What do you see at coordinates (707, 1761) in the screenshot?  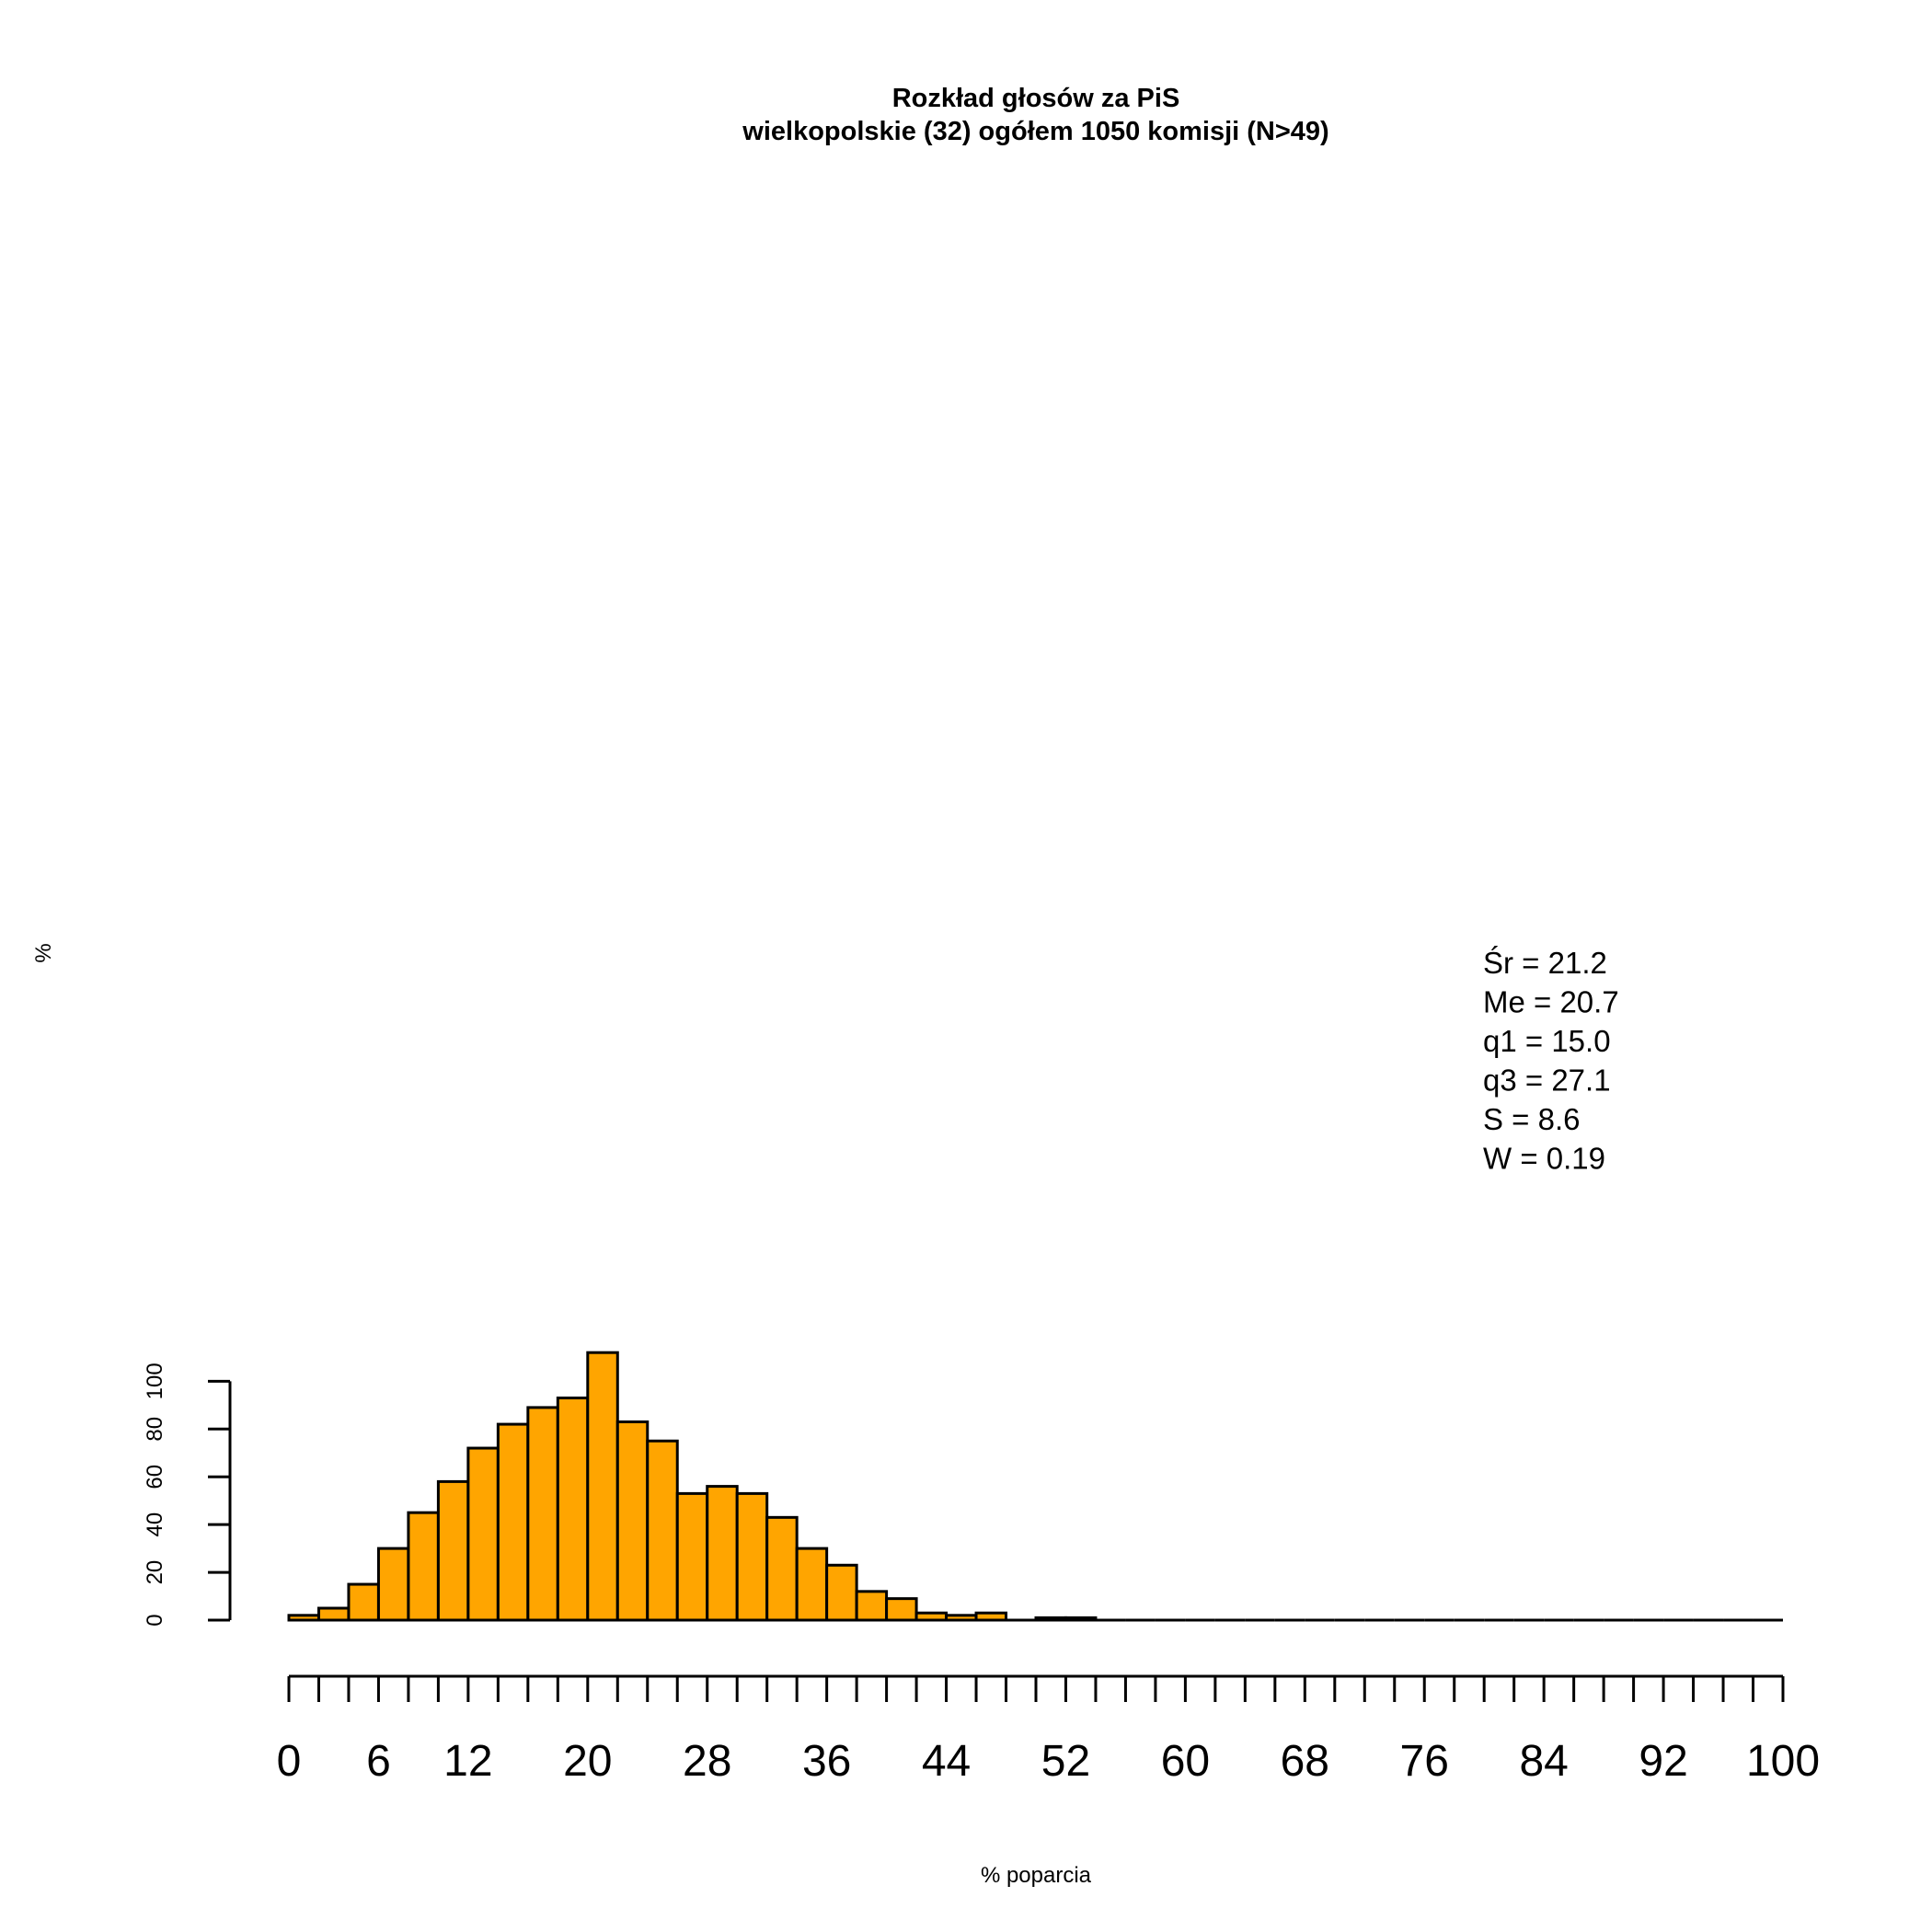 I see `x-tick-label: 28` at bounding box center [707, 1761].